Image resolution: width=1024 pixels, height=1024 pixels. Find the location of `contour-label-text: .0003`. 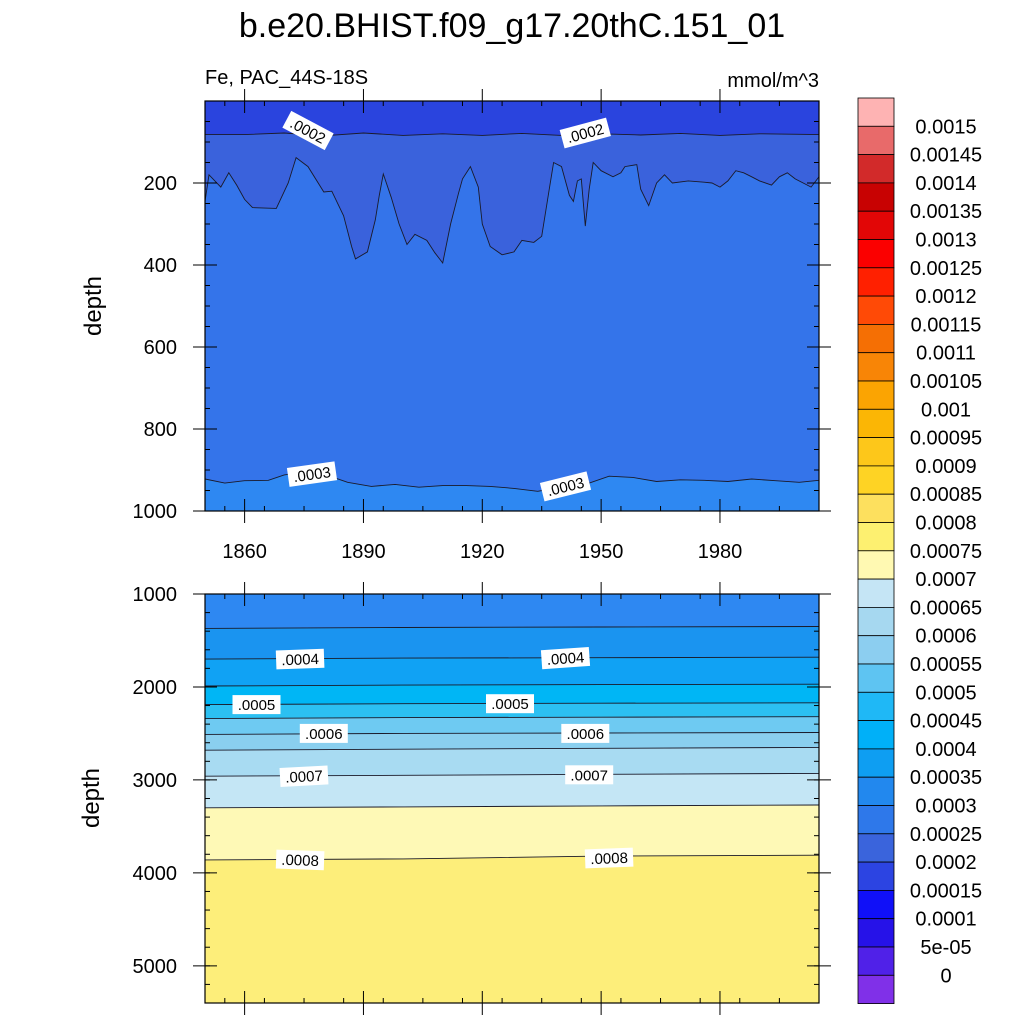

contour-label-text: .0003 is located at coordinates (312, 475).